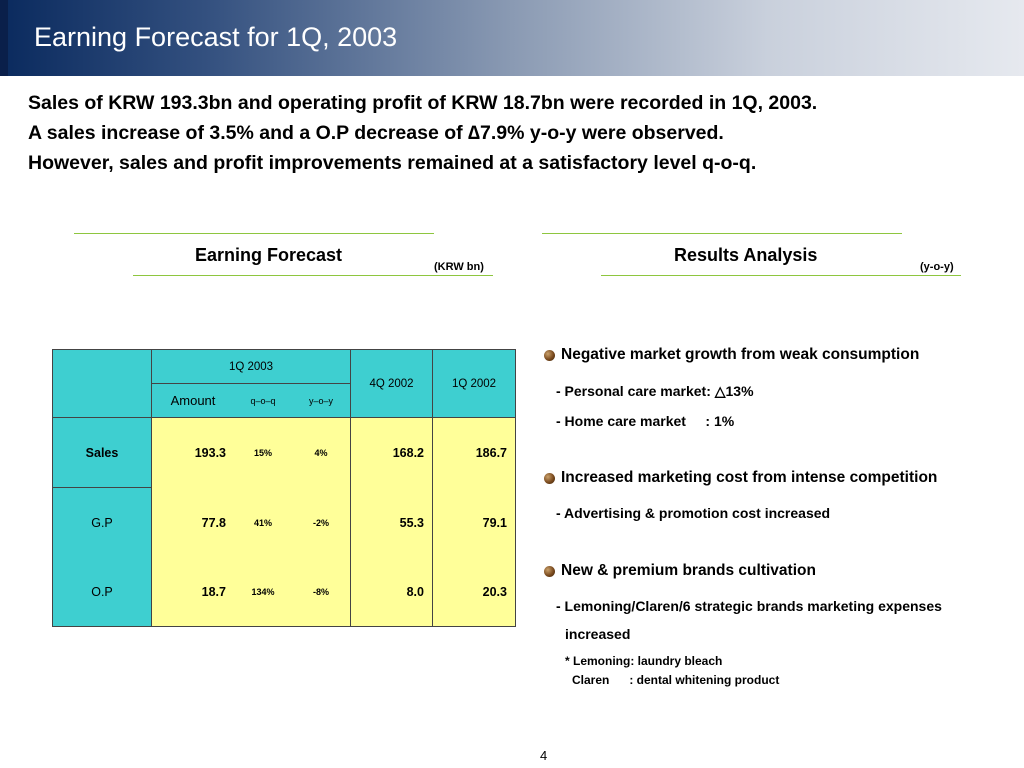 The height and width of the screenshot is (768, 1024). I want to click on results-analysis-title: Results Analysis, so click(746, 255).